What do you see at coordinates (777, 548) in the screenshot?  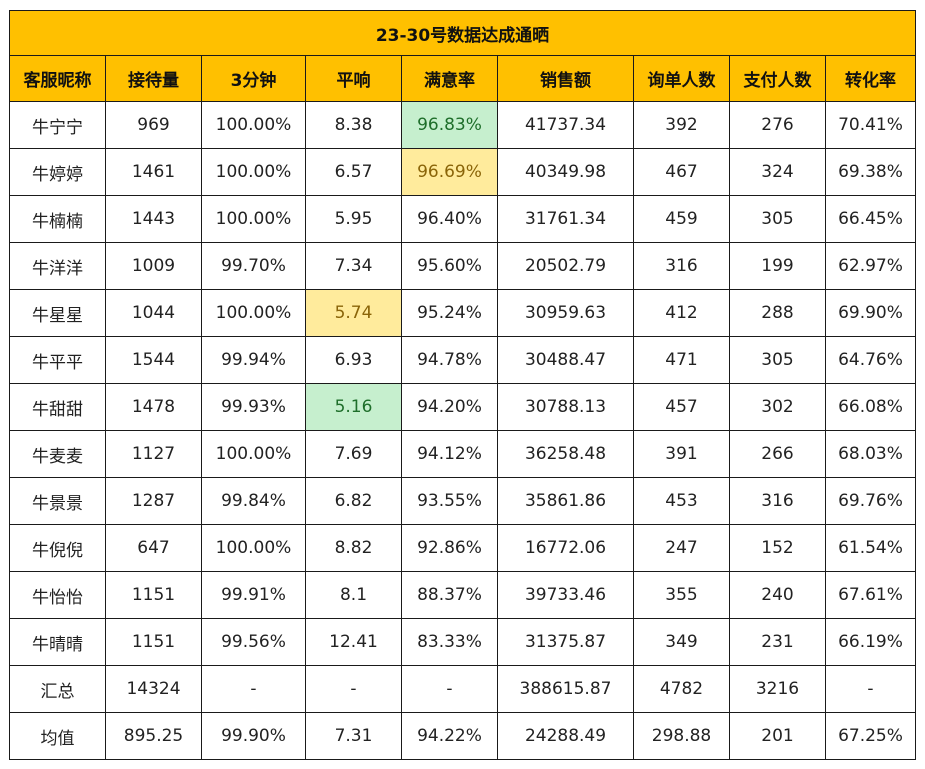 I see `table-cell: 152` at bounding box center [777, 548].